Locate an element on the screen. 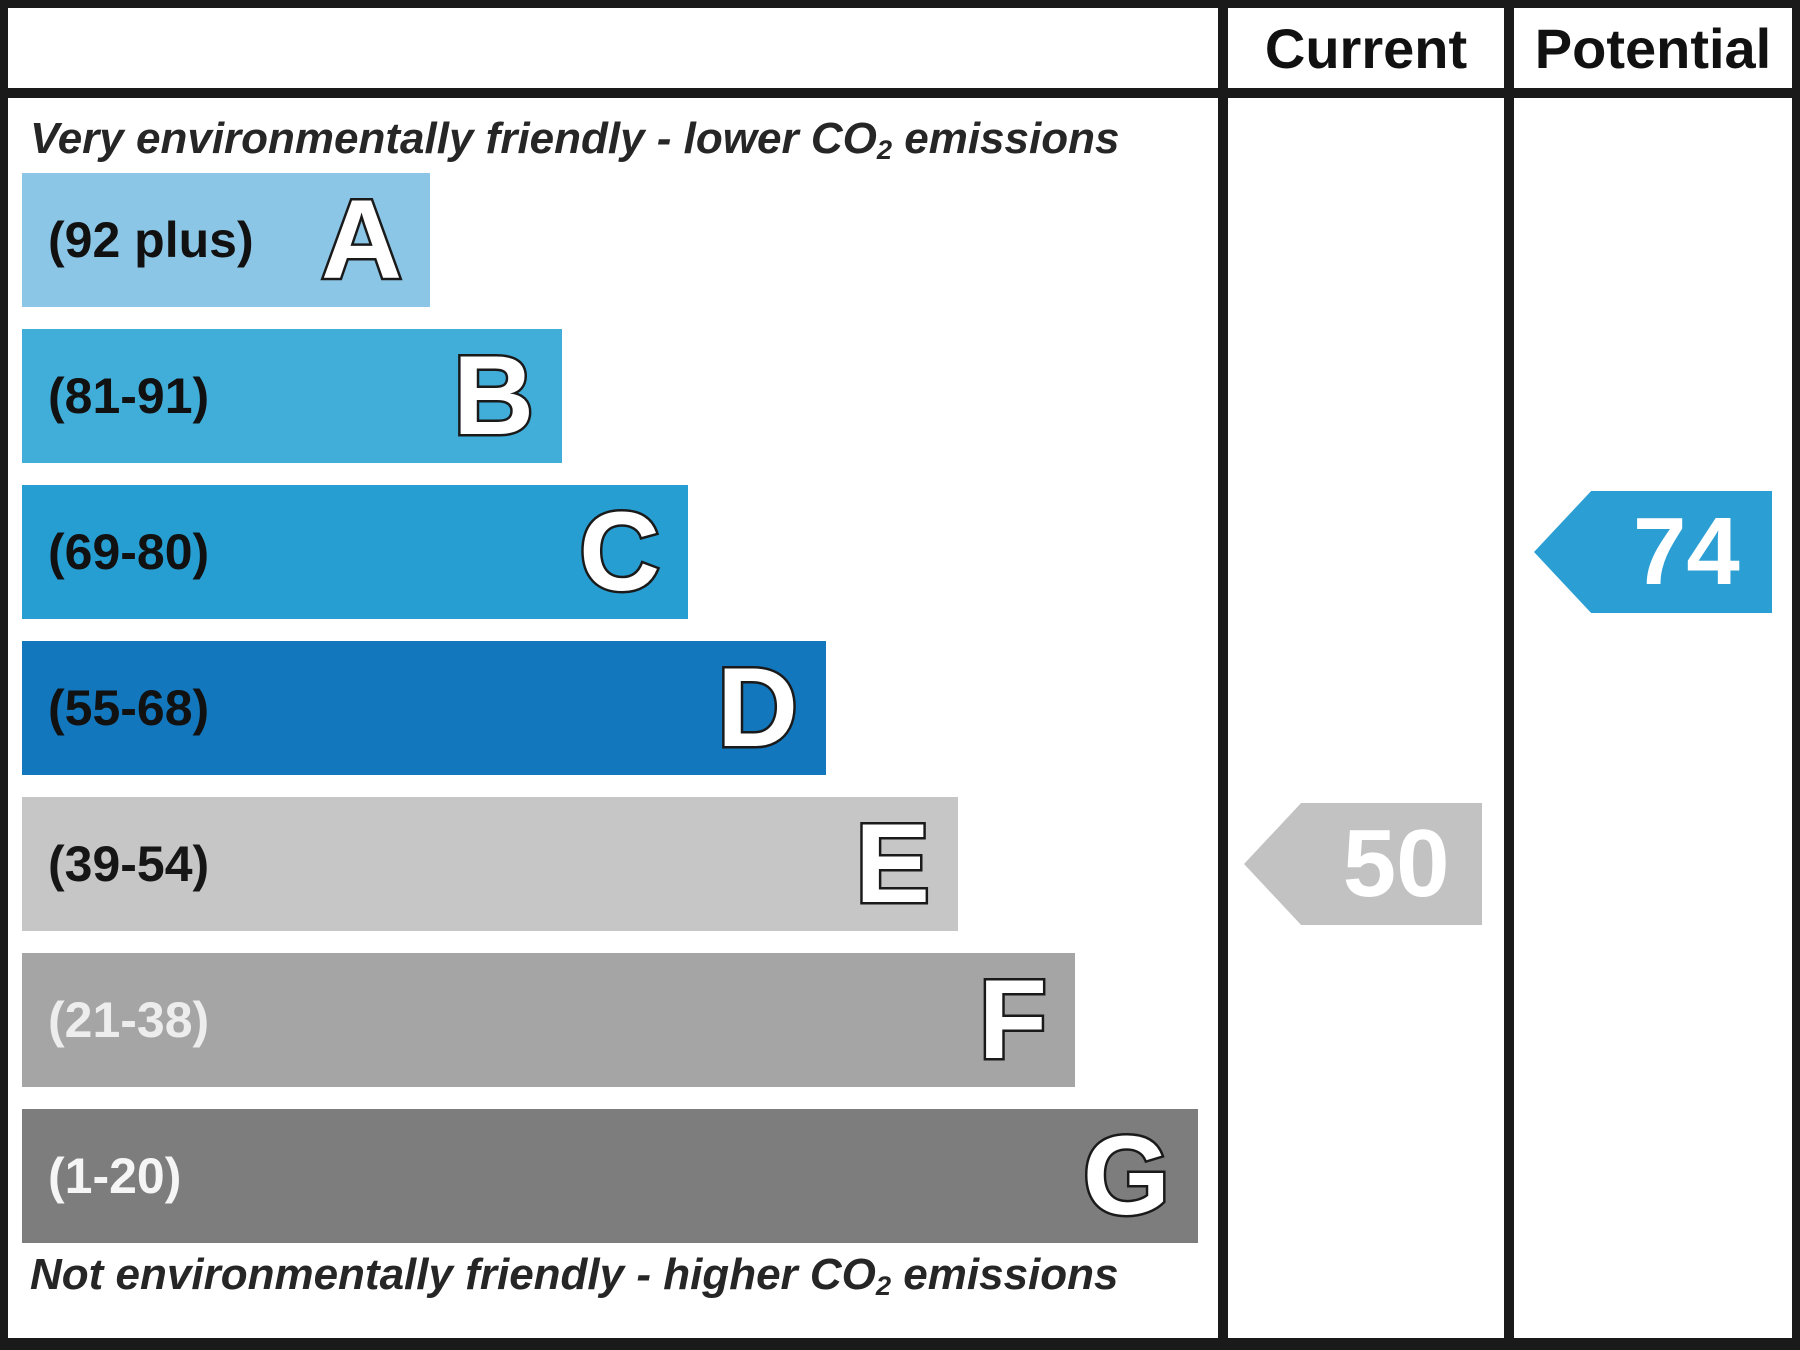 The width and height of the screenshot is (1800, 1350). current-column-body: 50 is located at coordinates (1366, 718).